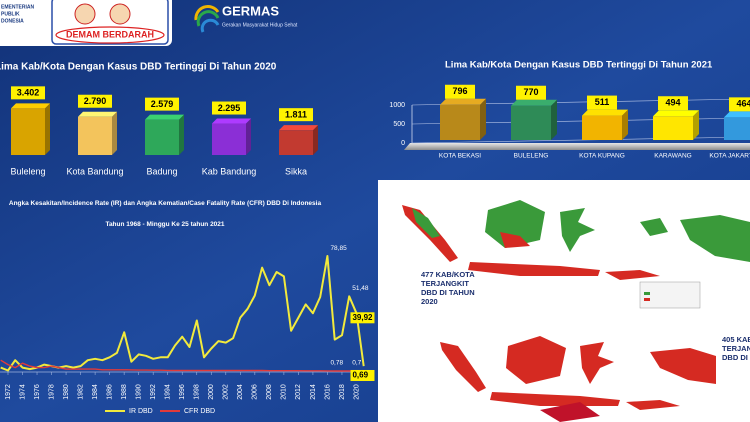  Describe the element at coordinates (743, 104) in the screenshot. I see `value-label: 464` at that location.